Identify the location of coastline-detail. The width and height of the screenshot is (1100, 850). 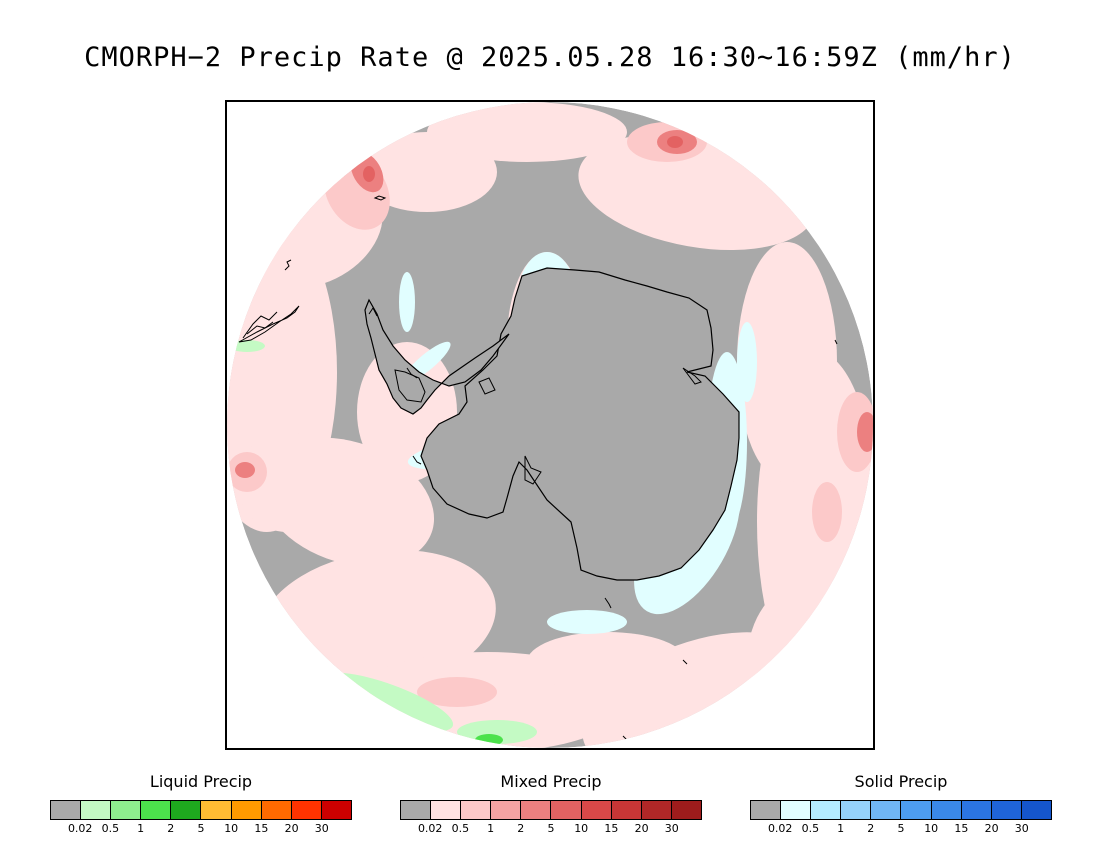
(548, 426).